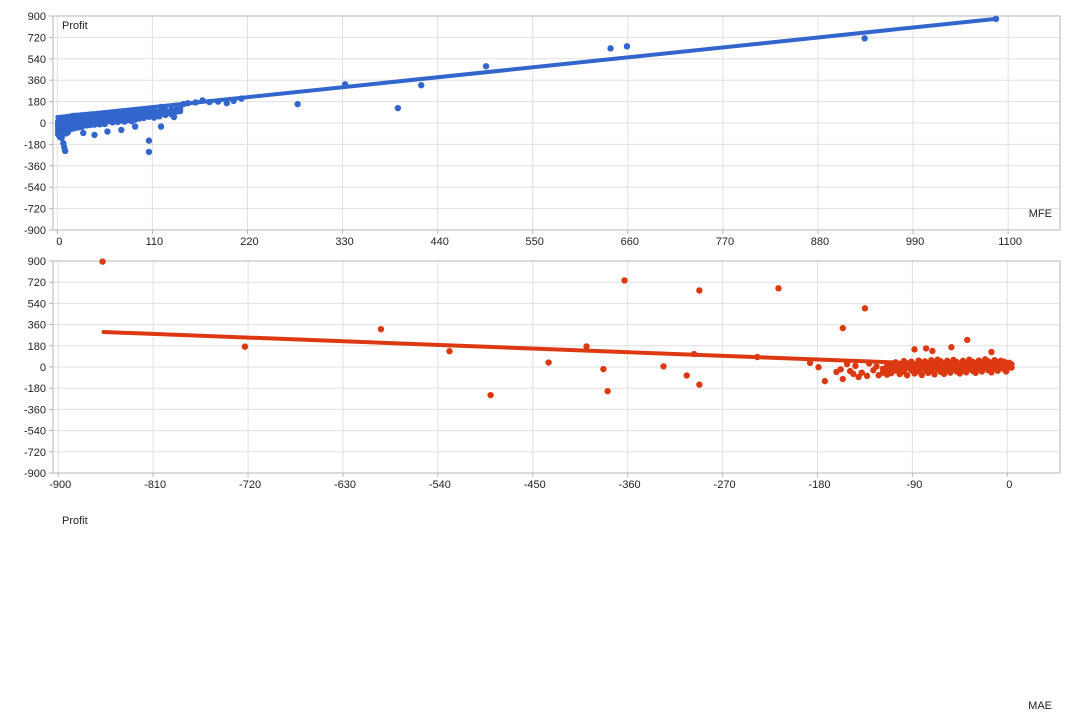 This screenshot has height=713, width=1075. I want to click on x-axis-label-mae: MAE, so click(1040, 706).